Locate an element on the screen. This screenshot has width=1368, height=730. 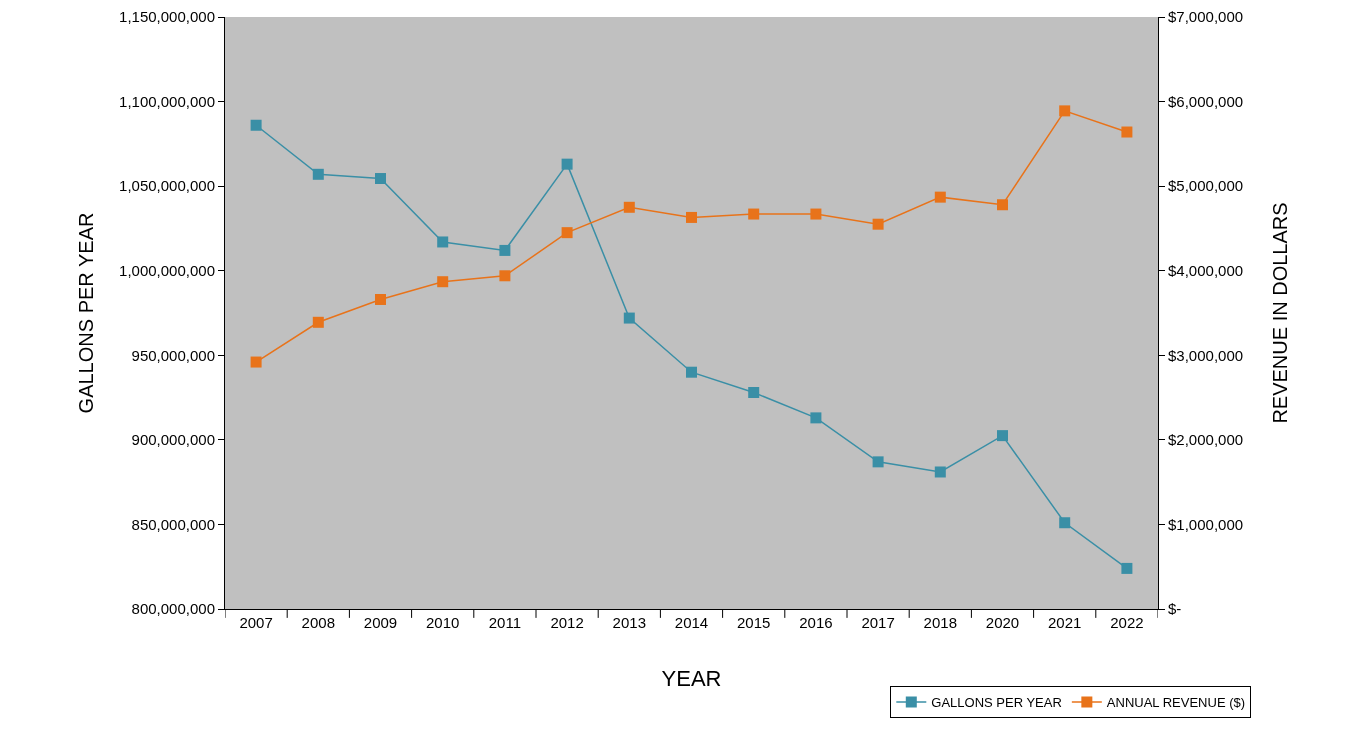
x-tick-label: 2017 is located at coordinates (878, 622).